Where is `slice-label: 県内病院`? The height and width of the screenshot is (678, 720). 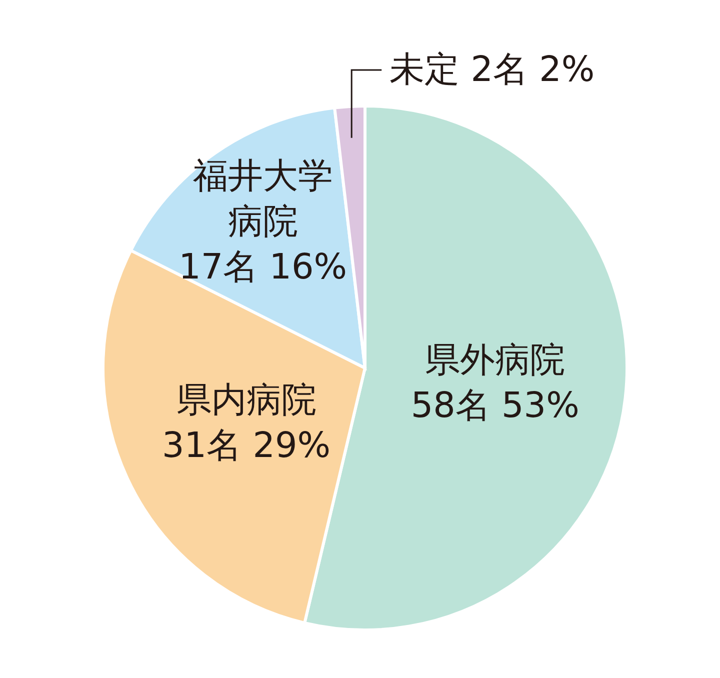 slice-label: 県内病院 is located at coordinates (246, 400).